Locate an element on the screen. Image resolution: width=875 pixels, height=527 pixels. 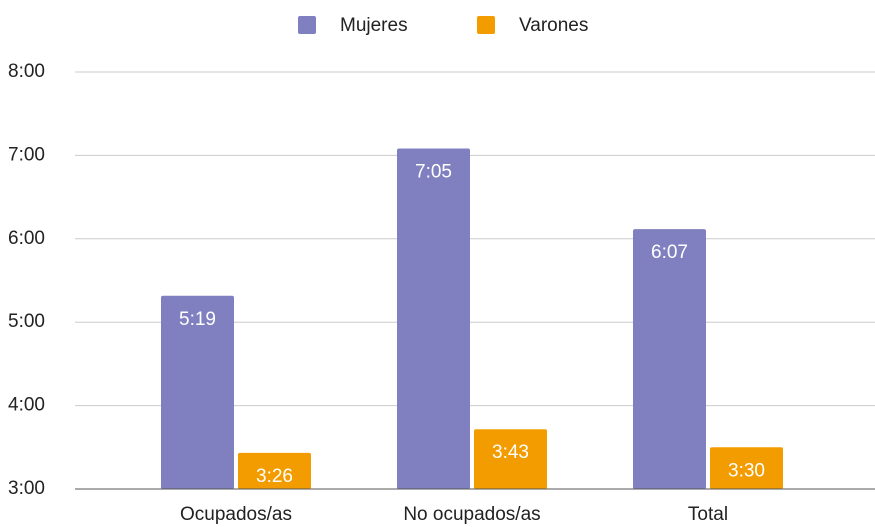
y-tick-label: 5:00 is located at coordinates (26, 321).